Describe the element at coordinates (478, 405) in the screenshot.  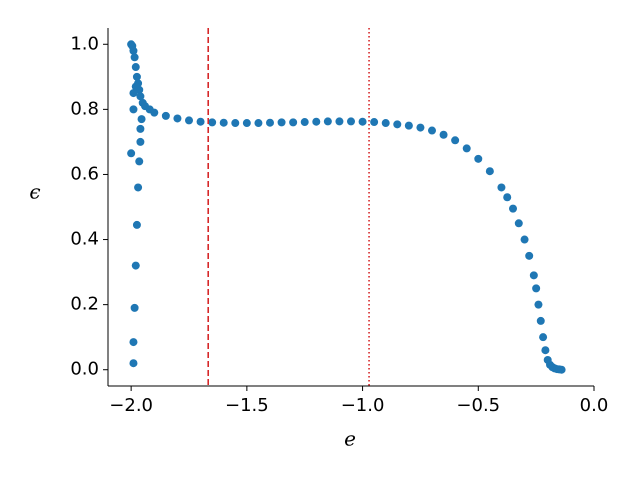
I see `x-tick-label: −0.5` at that location.